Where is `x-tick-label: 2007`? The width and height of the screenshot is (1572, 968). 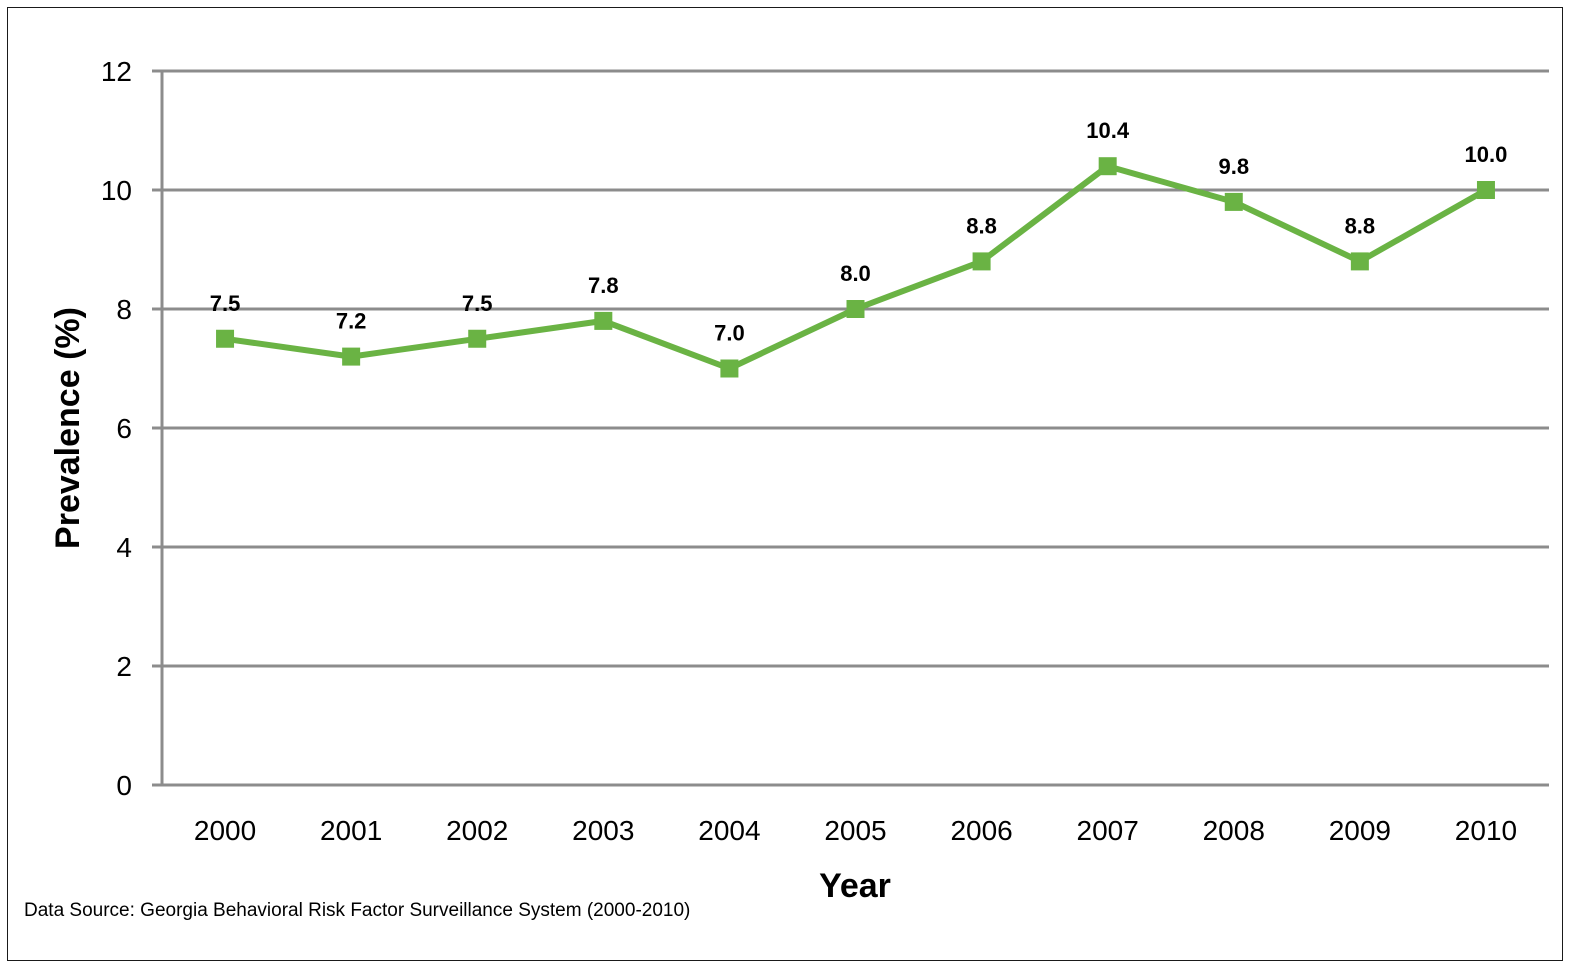
x-tick-label: 2007 is located at coordinates (1108, 830).